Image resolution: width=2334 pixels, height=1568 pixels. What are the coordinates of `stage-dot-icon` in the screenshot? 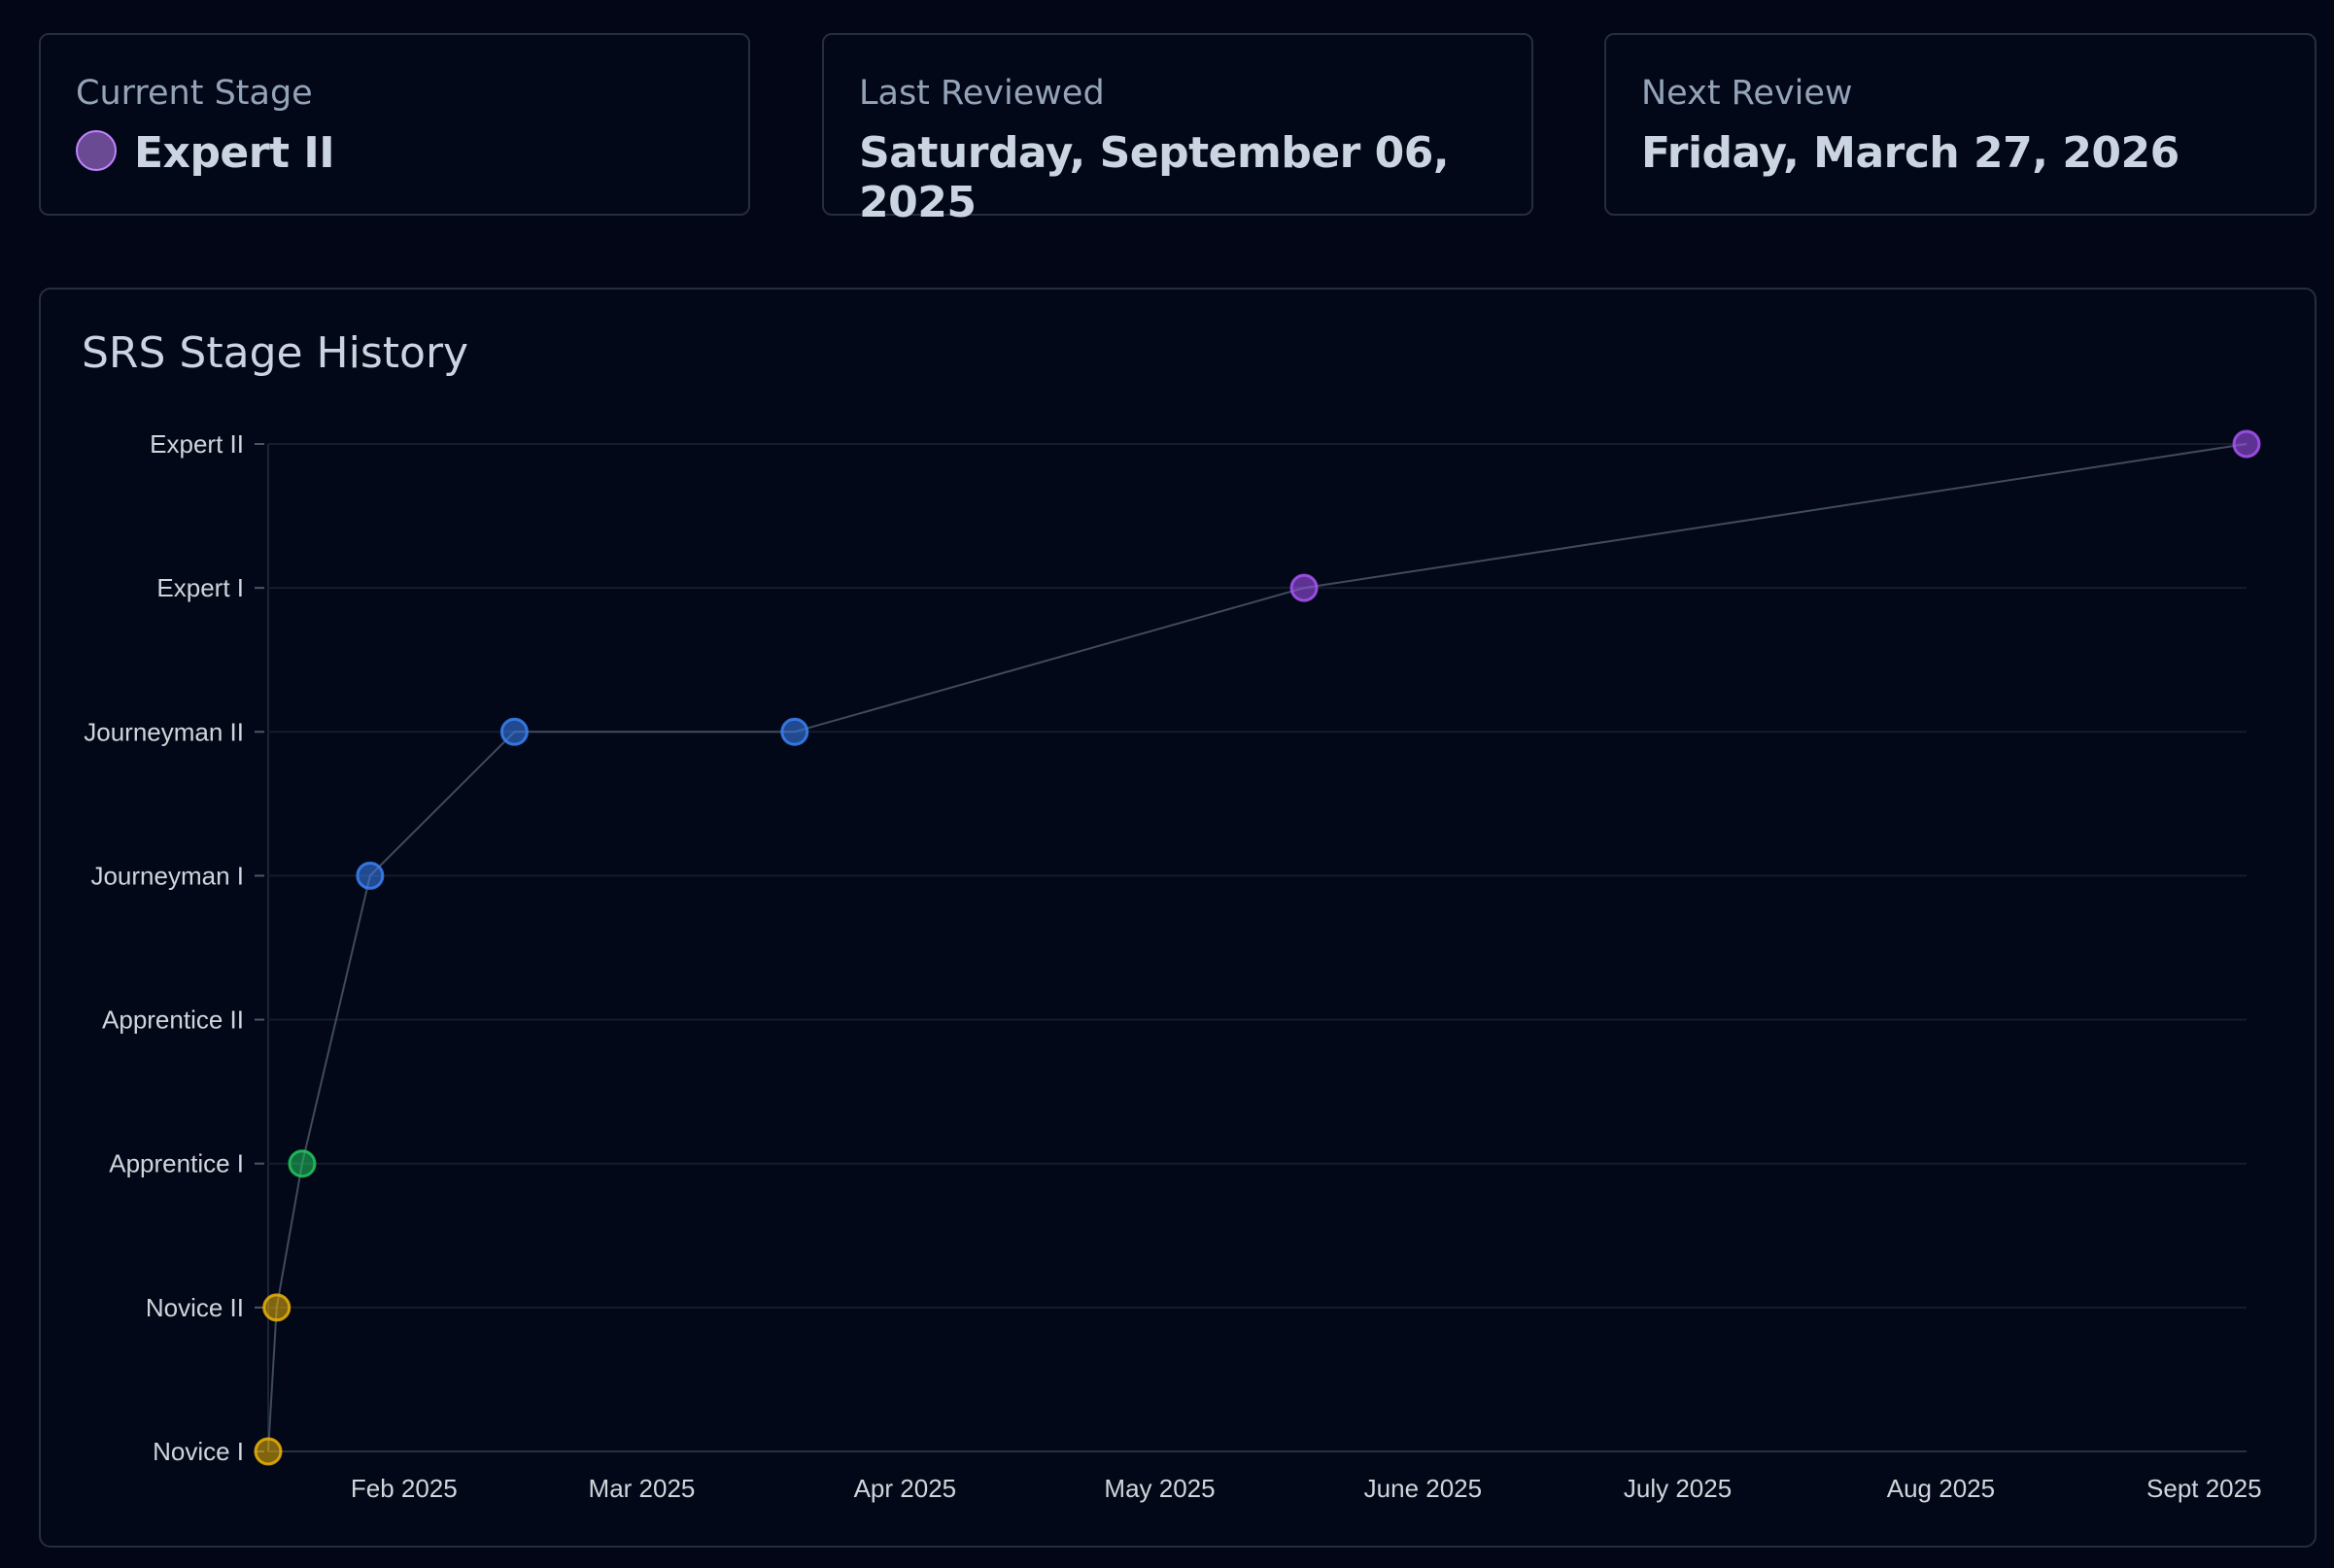 It's located at (96, 150).